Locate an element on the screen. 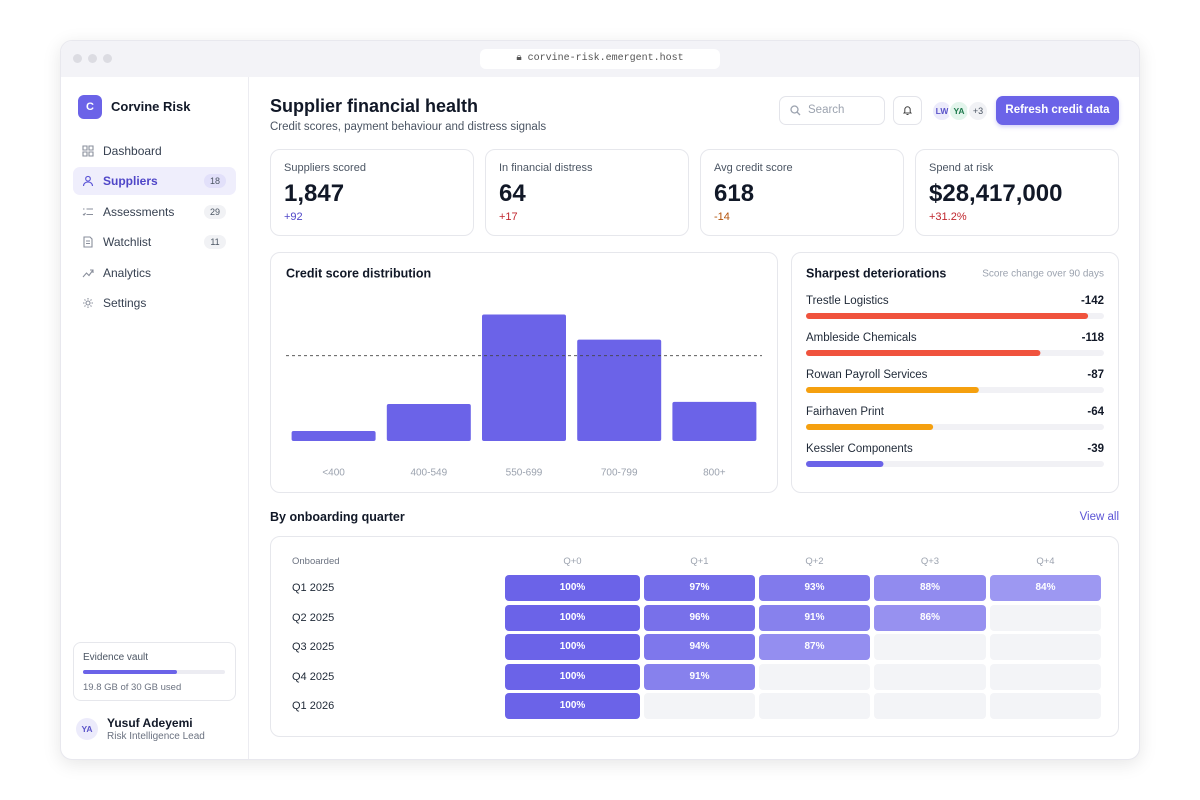  storage-fill is located at coordinates (130, 672).